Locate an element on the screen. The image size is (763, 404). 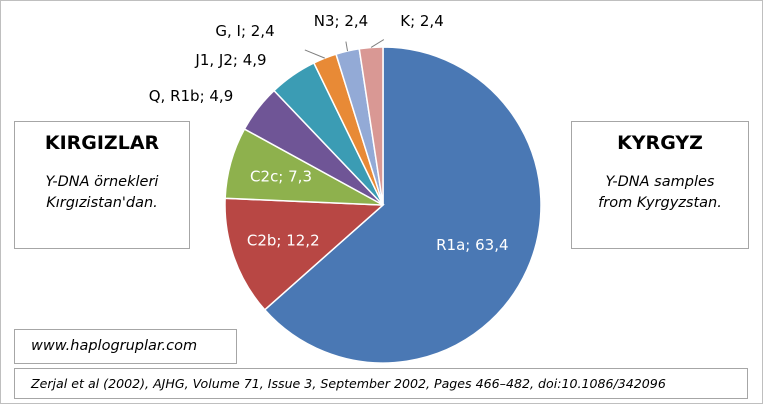
right-box-line2: from Kyrgyzstan. is located at coordinates (660, 203).